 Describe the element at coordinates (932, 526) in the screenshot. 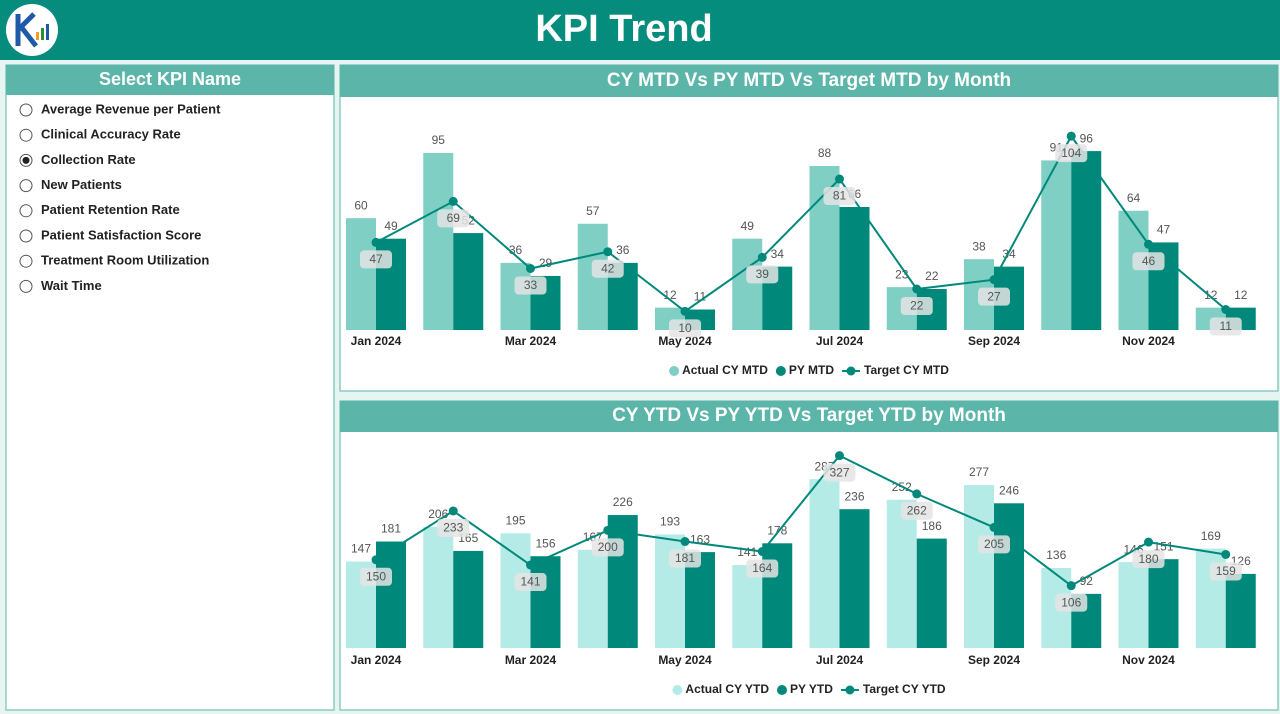

I see `data-label: 186` at that location.